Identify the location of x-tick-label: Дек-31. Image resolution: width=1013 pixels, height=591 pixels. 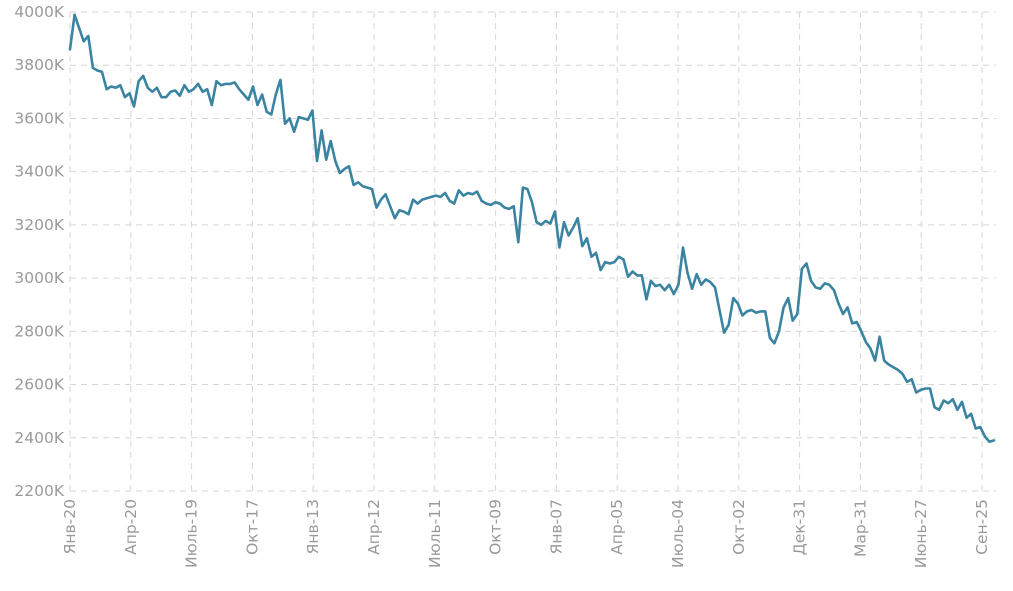
(800, 527).